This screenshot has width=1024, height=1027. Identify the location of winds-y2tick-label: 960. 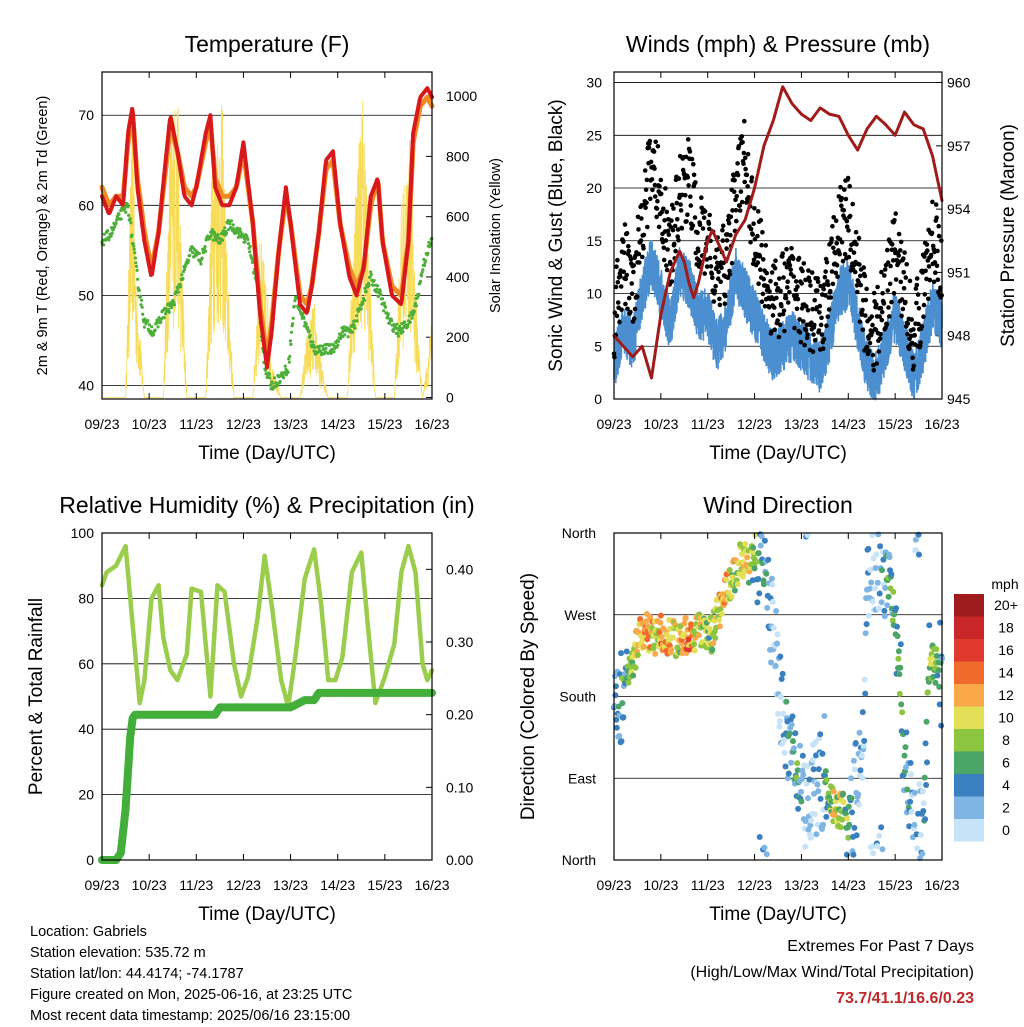
(959, 83).